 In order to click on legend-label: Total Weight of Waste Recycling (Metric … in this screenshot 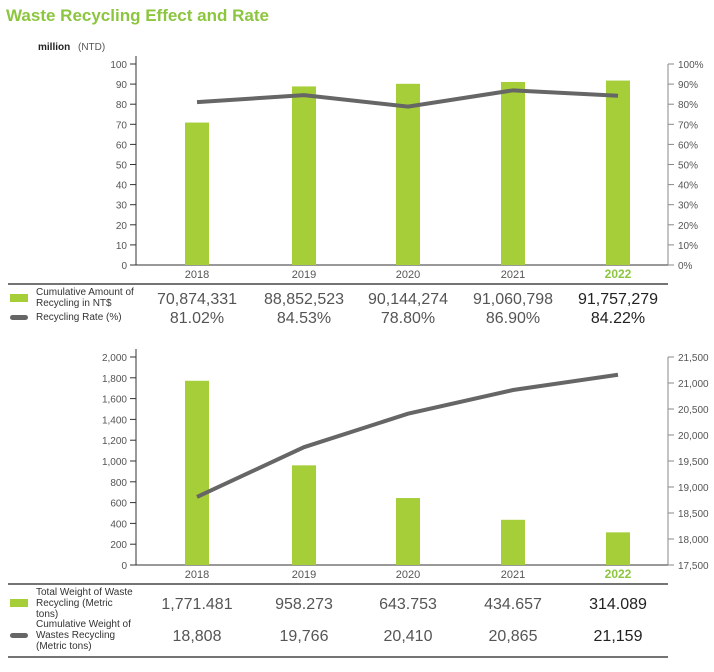, I will do `click(84, 603)`.